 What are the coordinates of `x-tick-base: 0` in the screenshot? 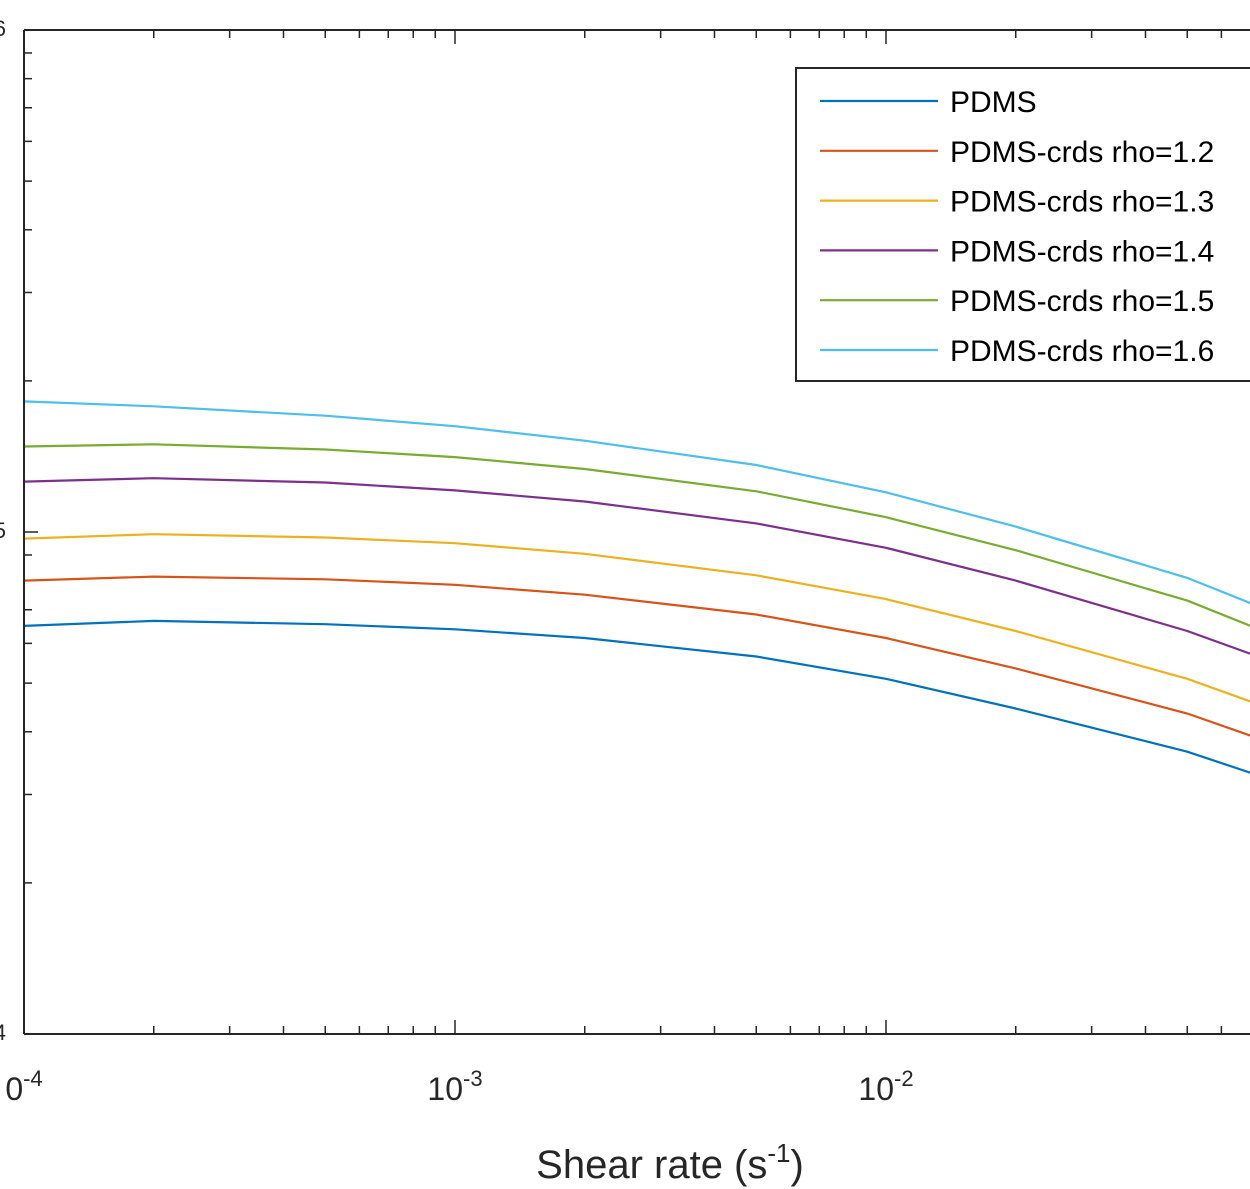 It's located at (14, 1089).